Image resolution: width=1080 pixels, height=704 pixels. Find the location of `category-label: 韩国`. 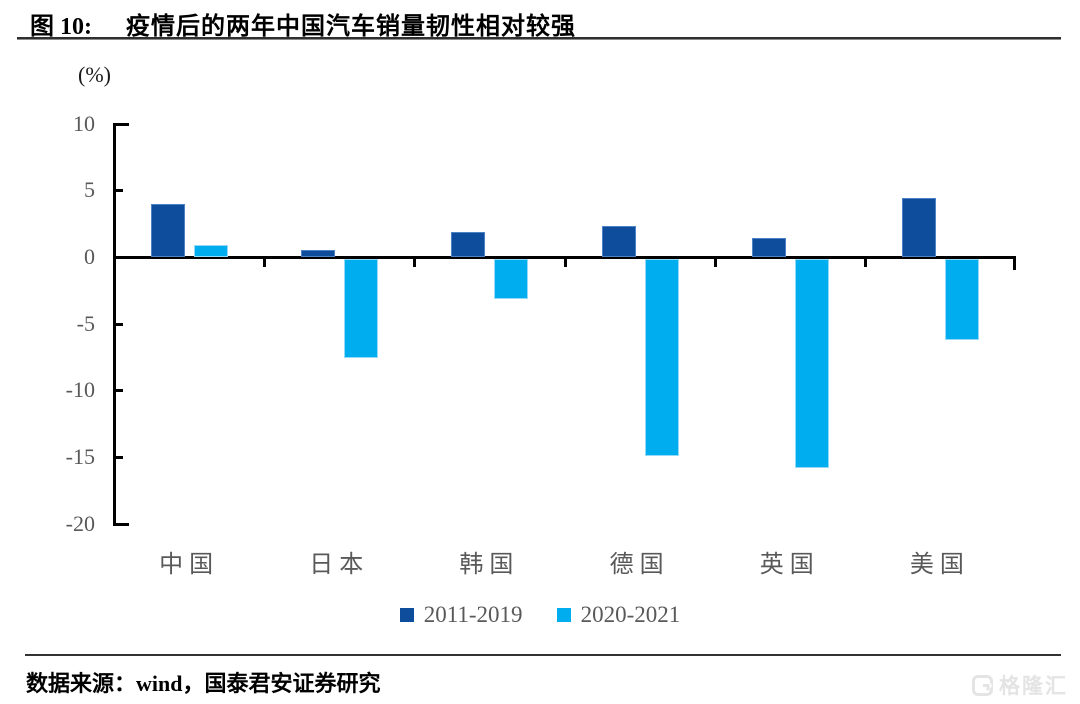

category-label: 韩国 is located at coordinates (489, 565).